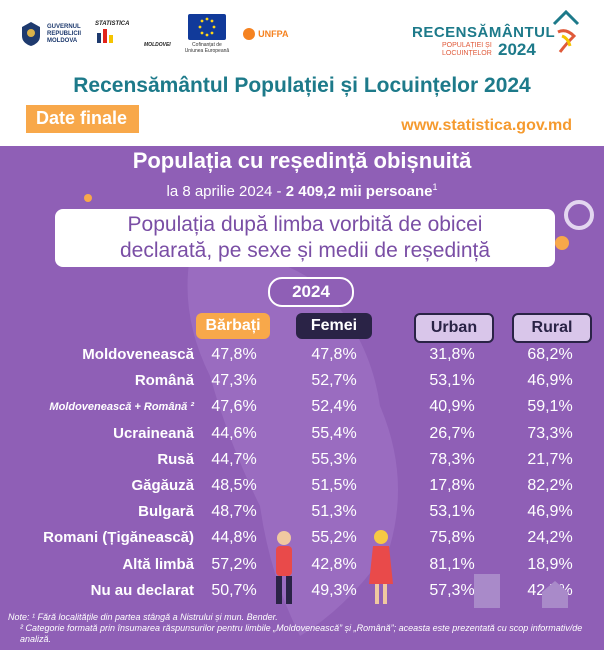  Describe the element at coordinates (550, 485) in the screenshot. I see `rural-value: 82,2%` at that location.